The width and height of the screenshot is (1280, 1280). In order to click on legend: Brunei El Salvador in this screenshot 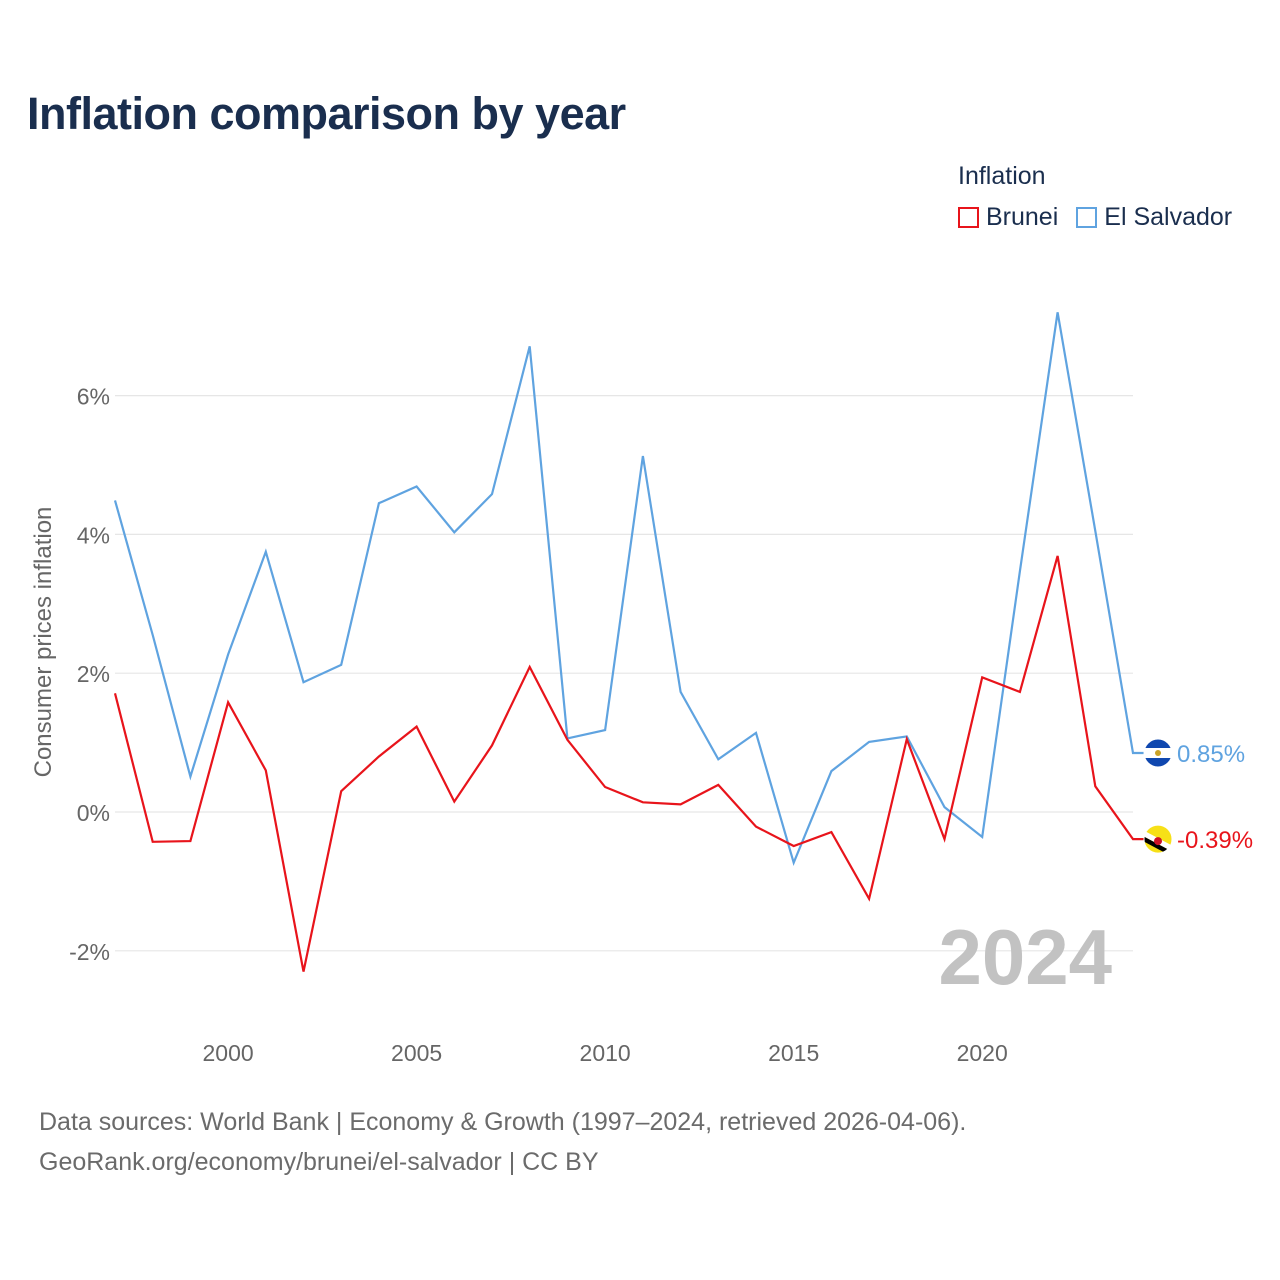, I will do `click(1104, 217)`.